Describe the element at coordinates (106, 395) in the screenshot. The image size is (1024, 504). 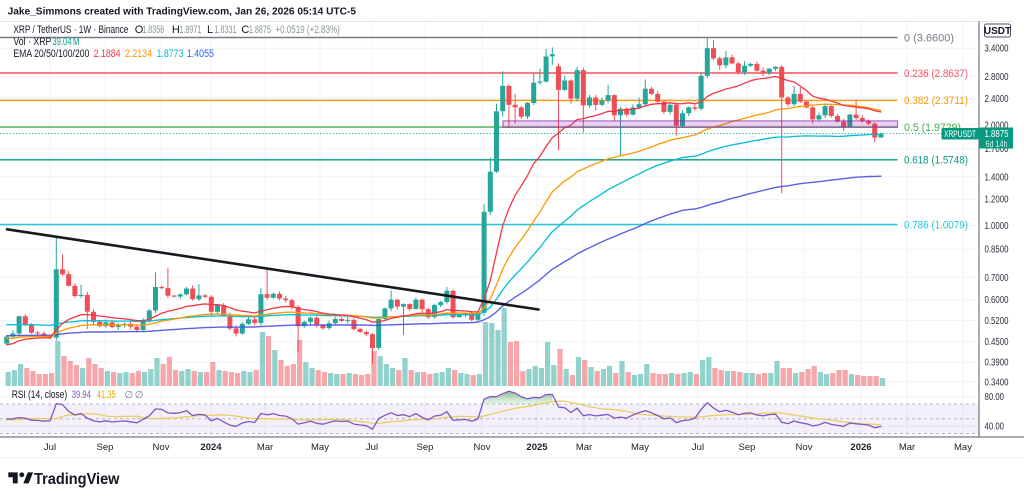
I see `svg-text: 41.35` at that location.